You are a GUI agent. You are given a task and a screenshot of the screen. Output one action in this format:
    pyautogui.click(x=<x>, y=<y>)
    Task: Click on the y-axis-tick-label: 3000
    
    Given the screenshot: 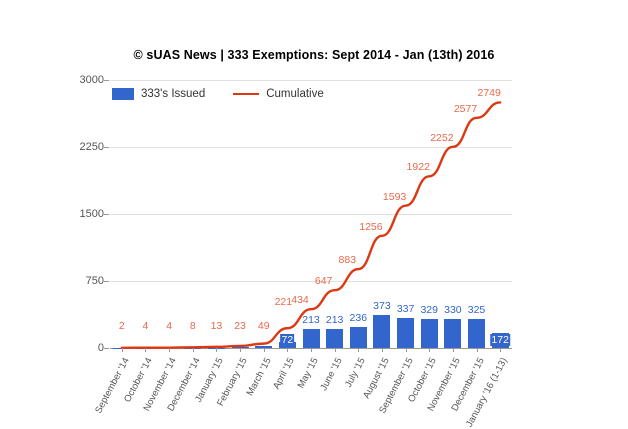 What is the action you would take?
    pyautogui.click(x=84, y=80)
    